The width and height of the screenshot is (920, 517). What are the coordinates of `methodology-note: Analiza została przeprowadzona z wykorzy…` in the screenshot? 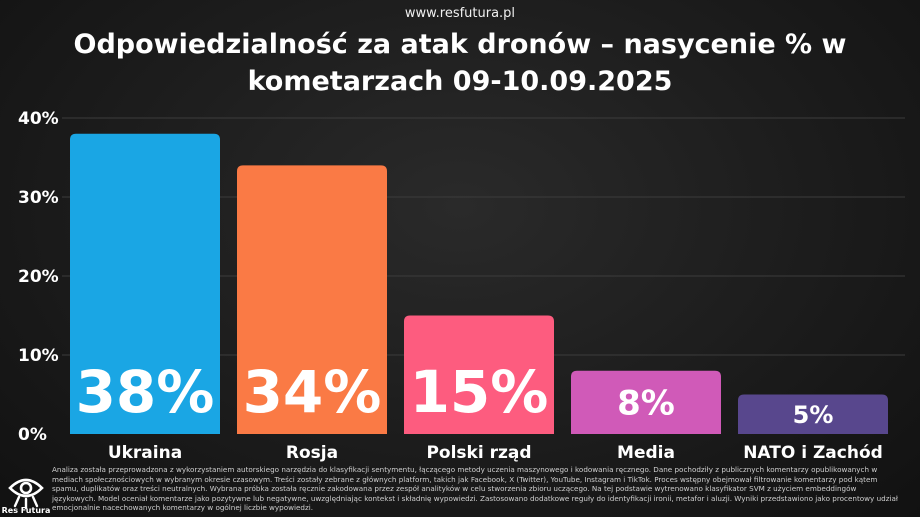 It's located at (475, 489).